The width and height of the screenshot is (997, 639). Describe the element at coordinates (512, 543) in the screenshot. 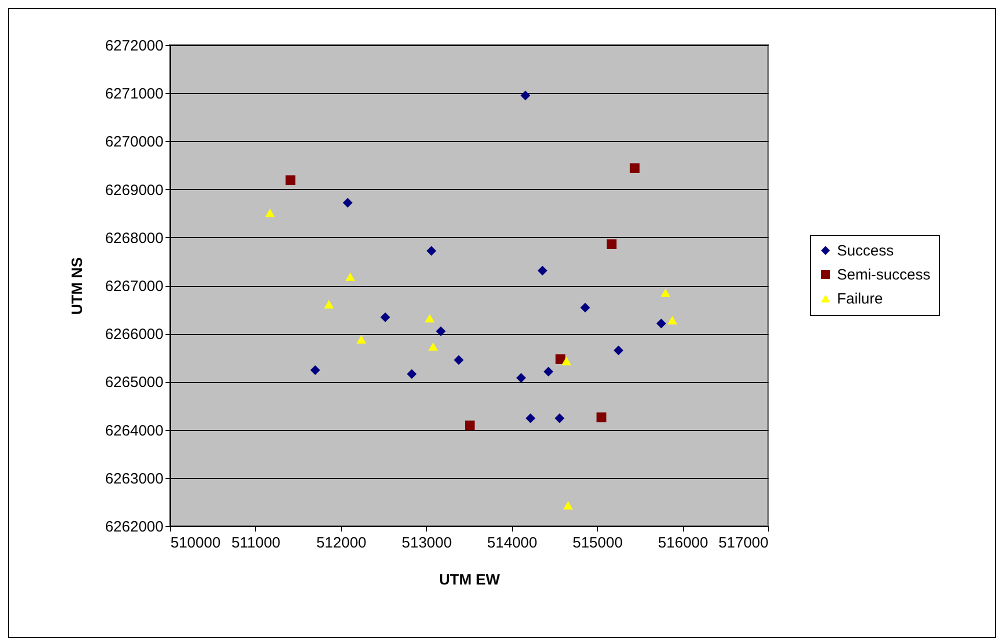

I see `x-tick-label: 514000` at that location.